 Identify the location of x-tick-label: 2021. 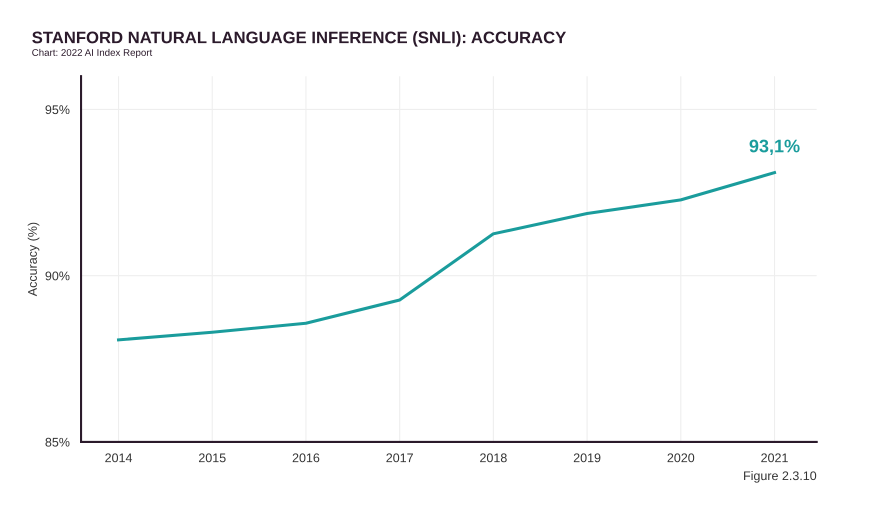
(774, 457).